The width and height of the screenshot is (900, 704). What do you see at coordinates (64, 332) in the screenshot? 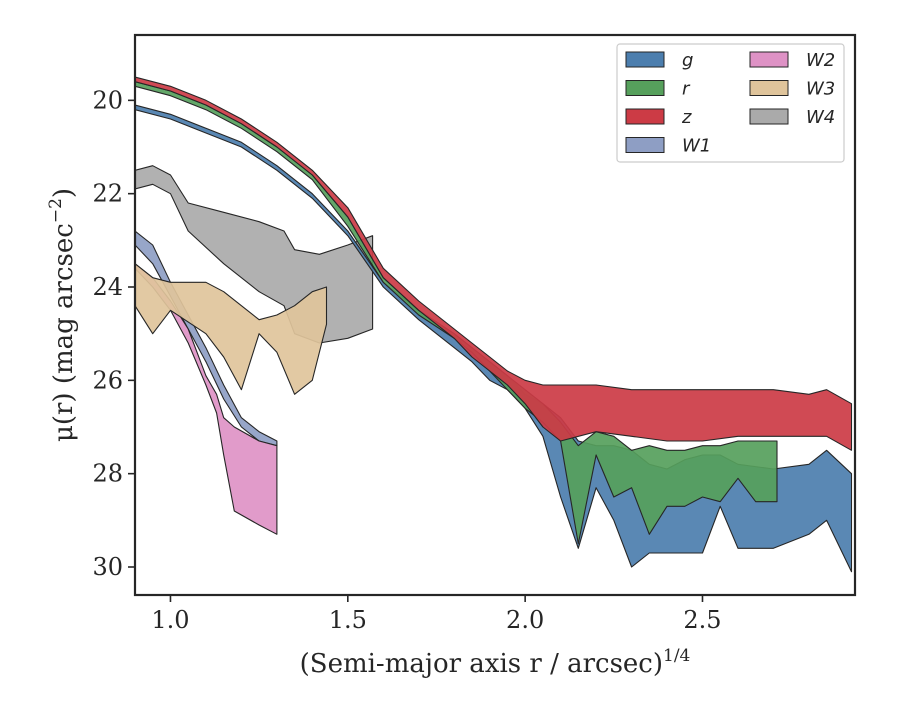
I see `y-axis-title-main: μ(r) (mag arcsec` at bounding box center [64, 332].